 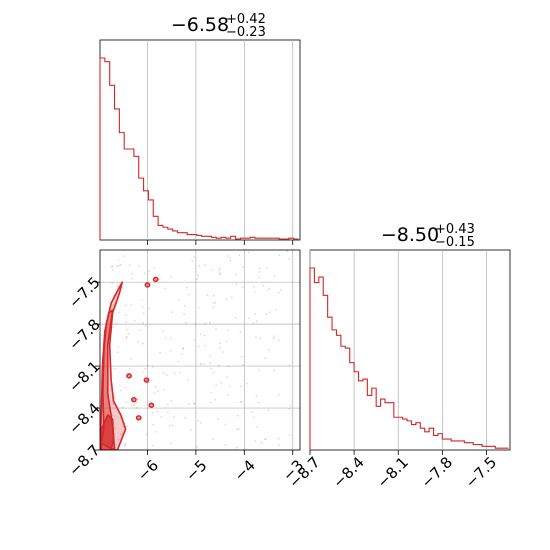 What do you see at coordinates (148, 470) in the screenshot?
I see `contour-x-tick-label: −6` at bounding box center [148, 470].